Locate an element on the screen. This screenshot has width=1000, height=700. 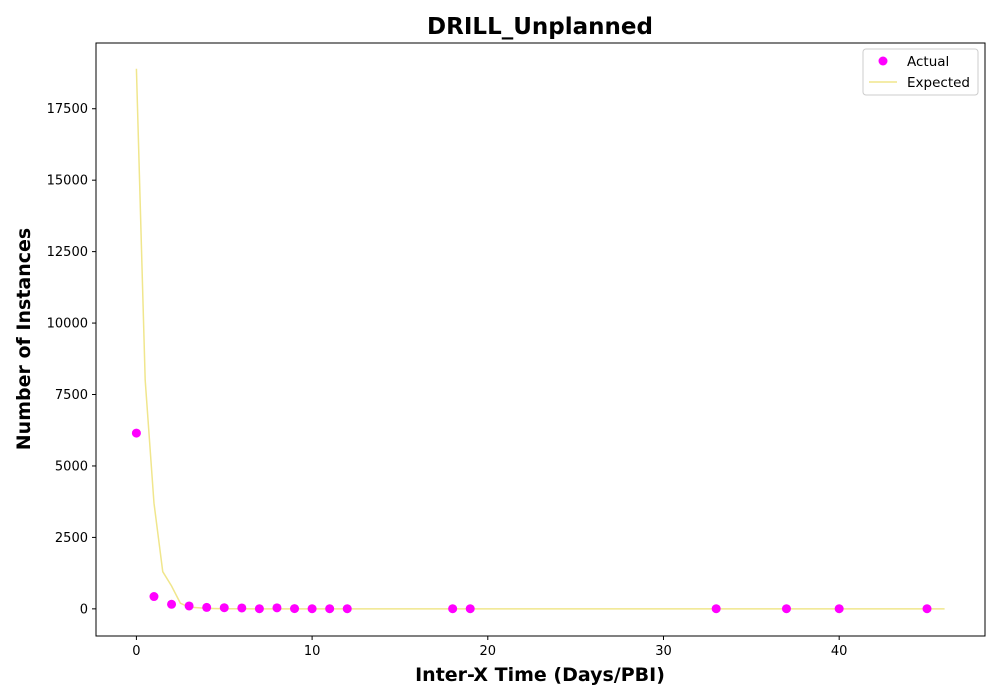
y-tick-label: 7500 is located at coordinates (71, 395).